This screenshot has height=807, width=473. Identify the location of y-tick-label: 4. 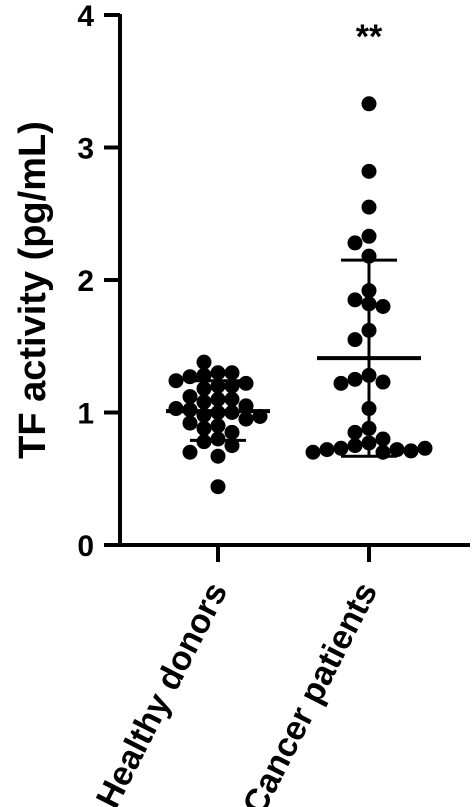
(85, 16).